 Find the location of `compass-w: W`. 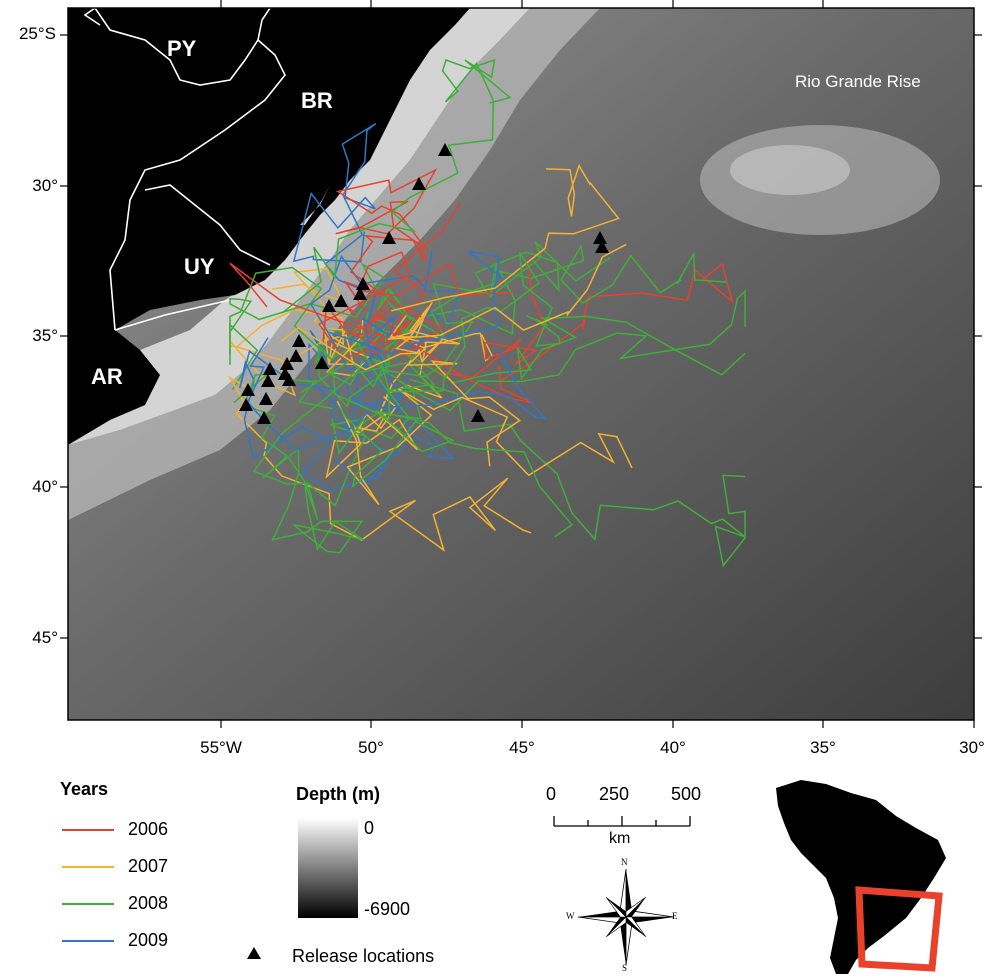

compass-w: W is located at coordinates (570, 916).